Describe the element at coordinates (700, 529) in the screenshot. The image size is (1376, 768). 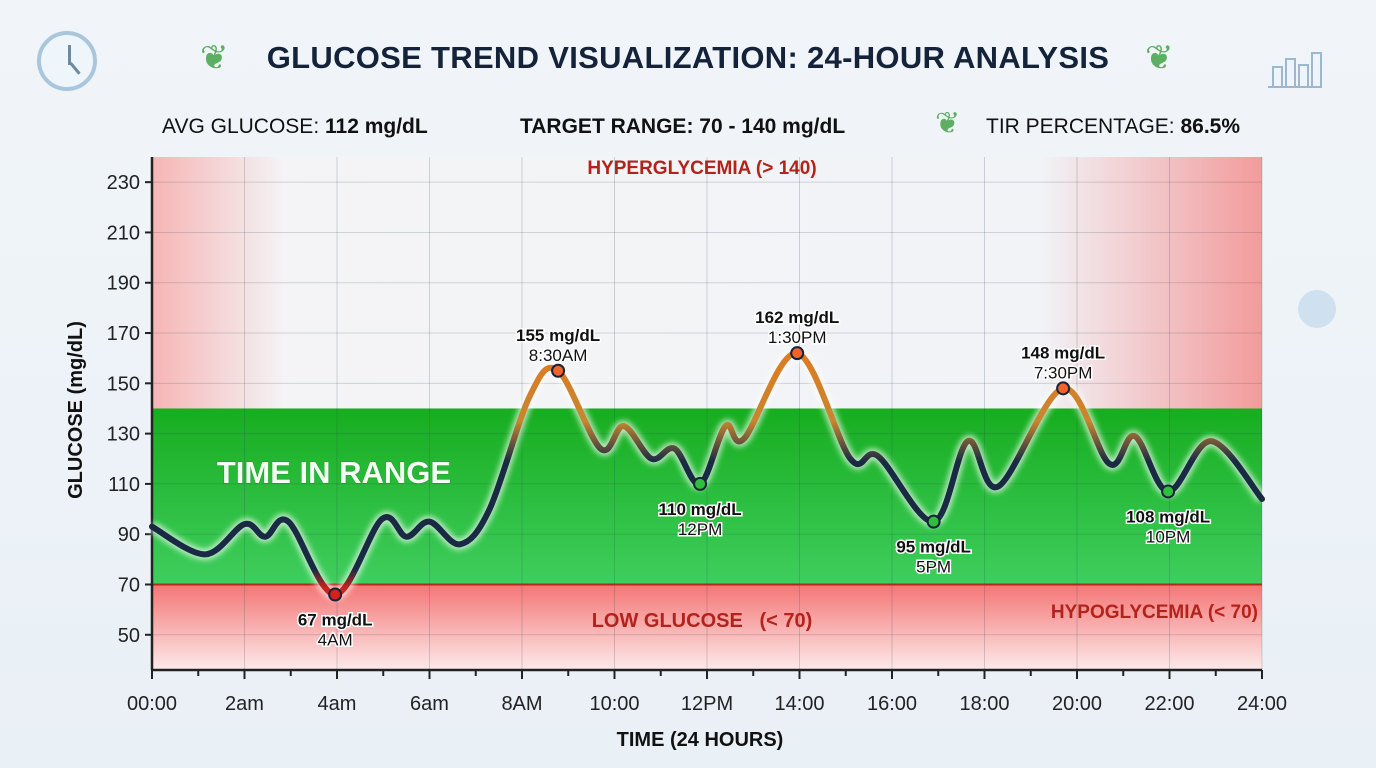
I see `point-time-label: 12PM` at that location.